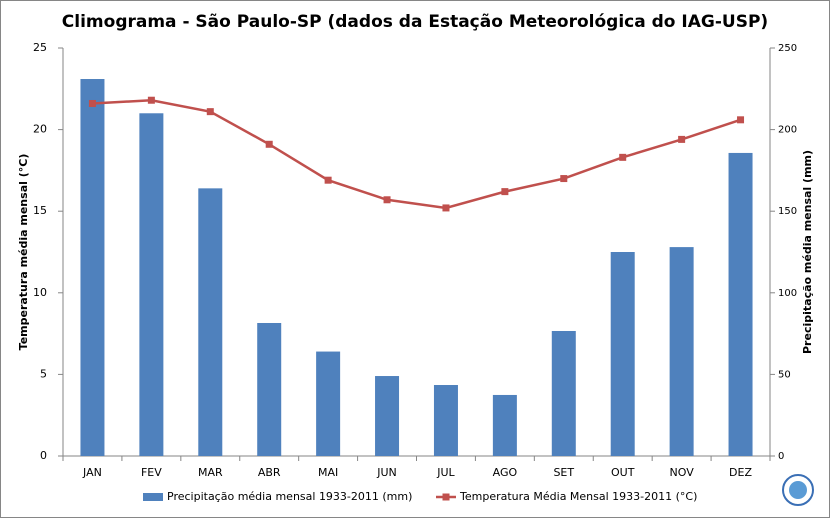 The width and height of the screenshot is (830, 518). I want to click on x-tick-label: JUN, so click(386, 472).